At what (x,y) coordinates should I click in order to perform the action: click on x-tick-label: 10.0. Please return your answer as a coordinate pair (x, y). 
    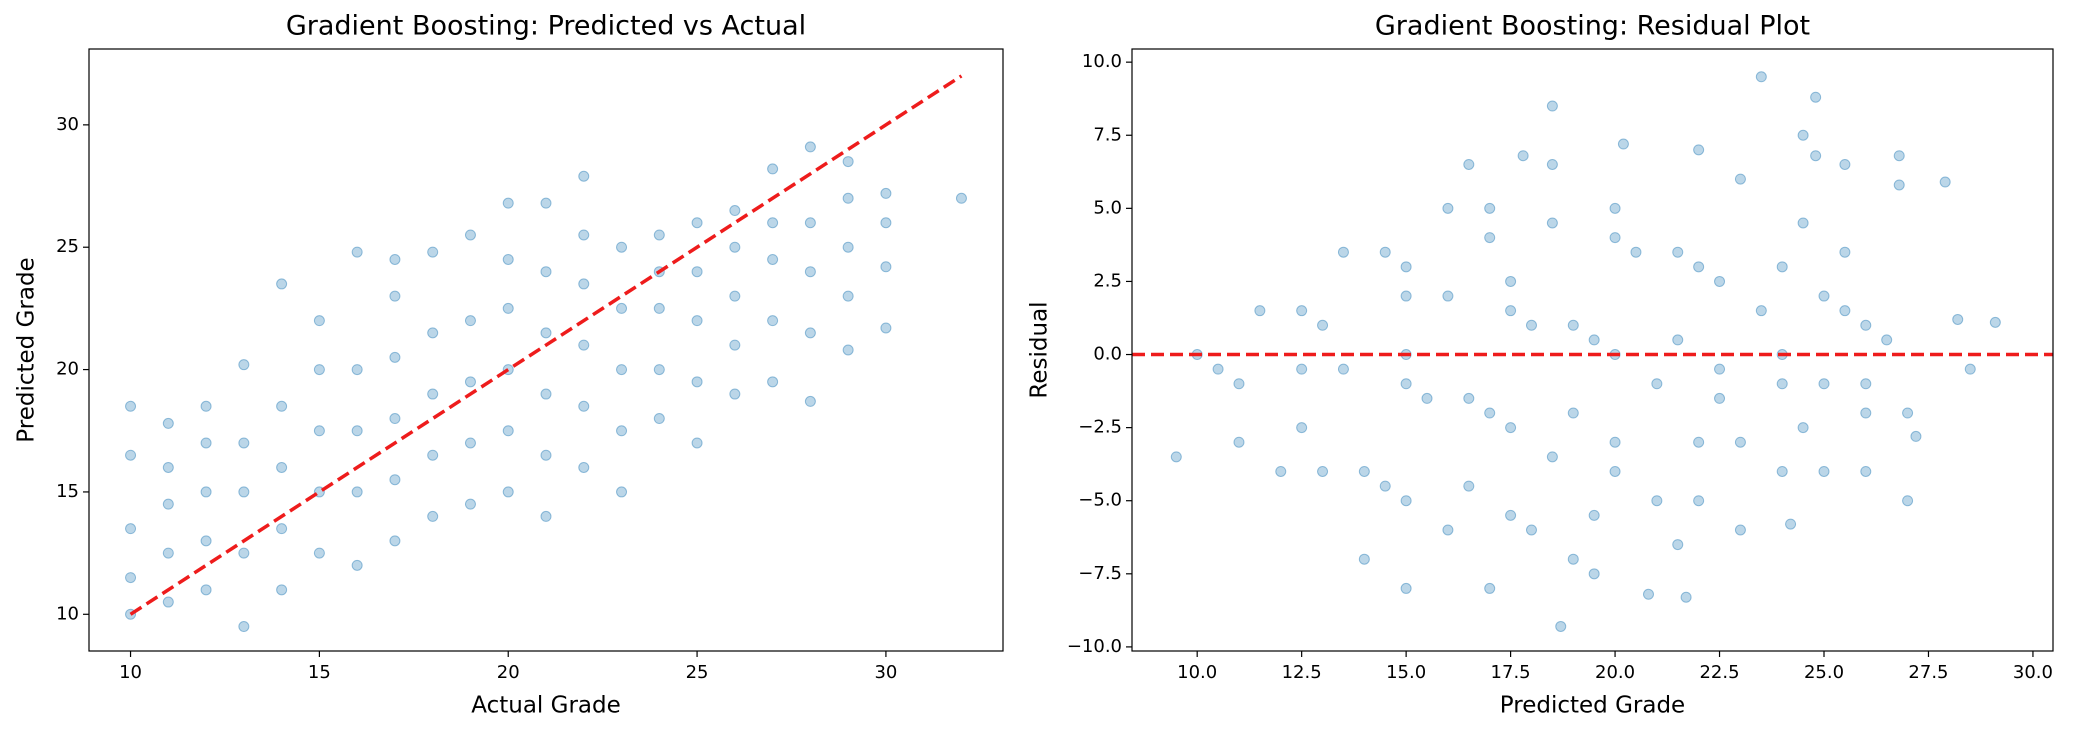
    Looking at the image, I should click on (1197, 672).